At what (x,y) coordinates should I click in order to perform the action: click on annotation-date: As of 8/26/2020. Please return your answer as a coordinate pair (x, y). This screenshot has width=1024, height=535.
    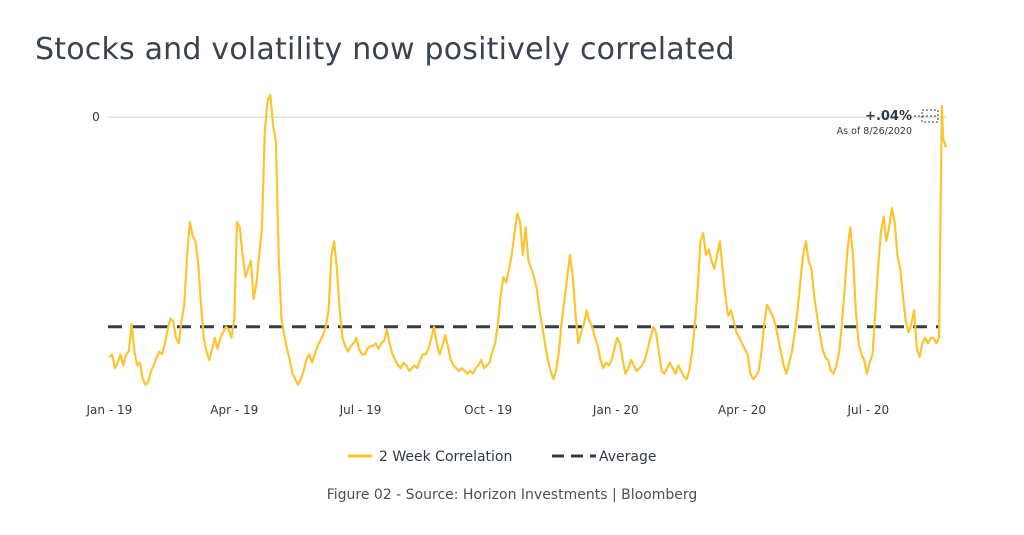
    Looking at the image, I should click on (874, 131).